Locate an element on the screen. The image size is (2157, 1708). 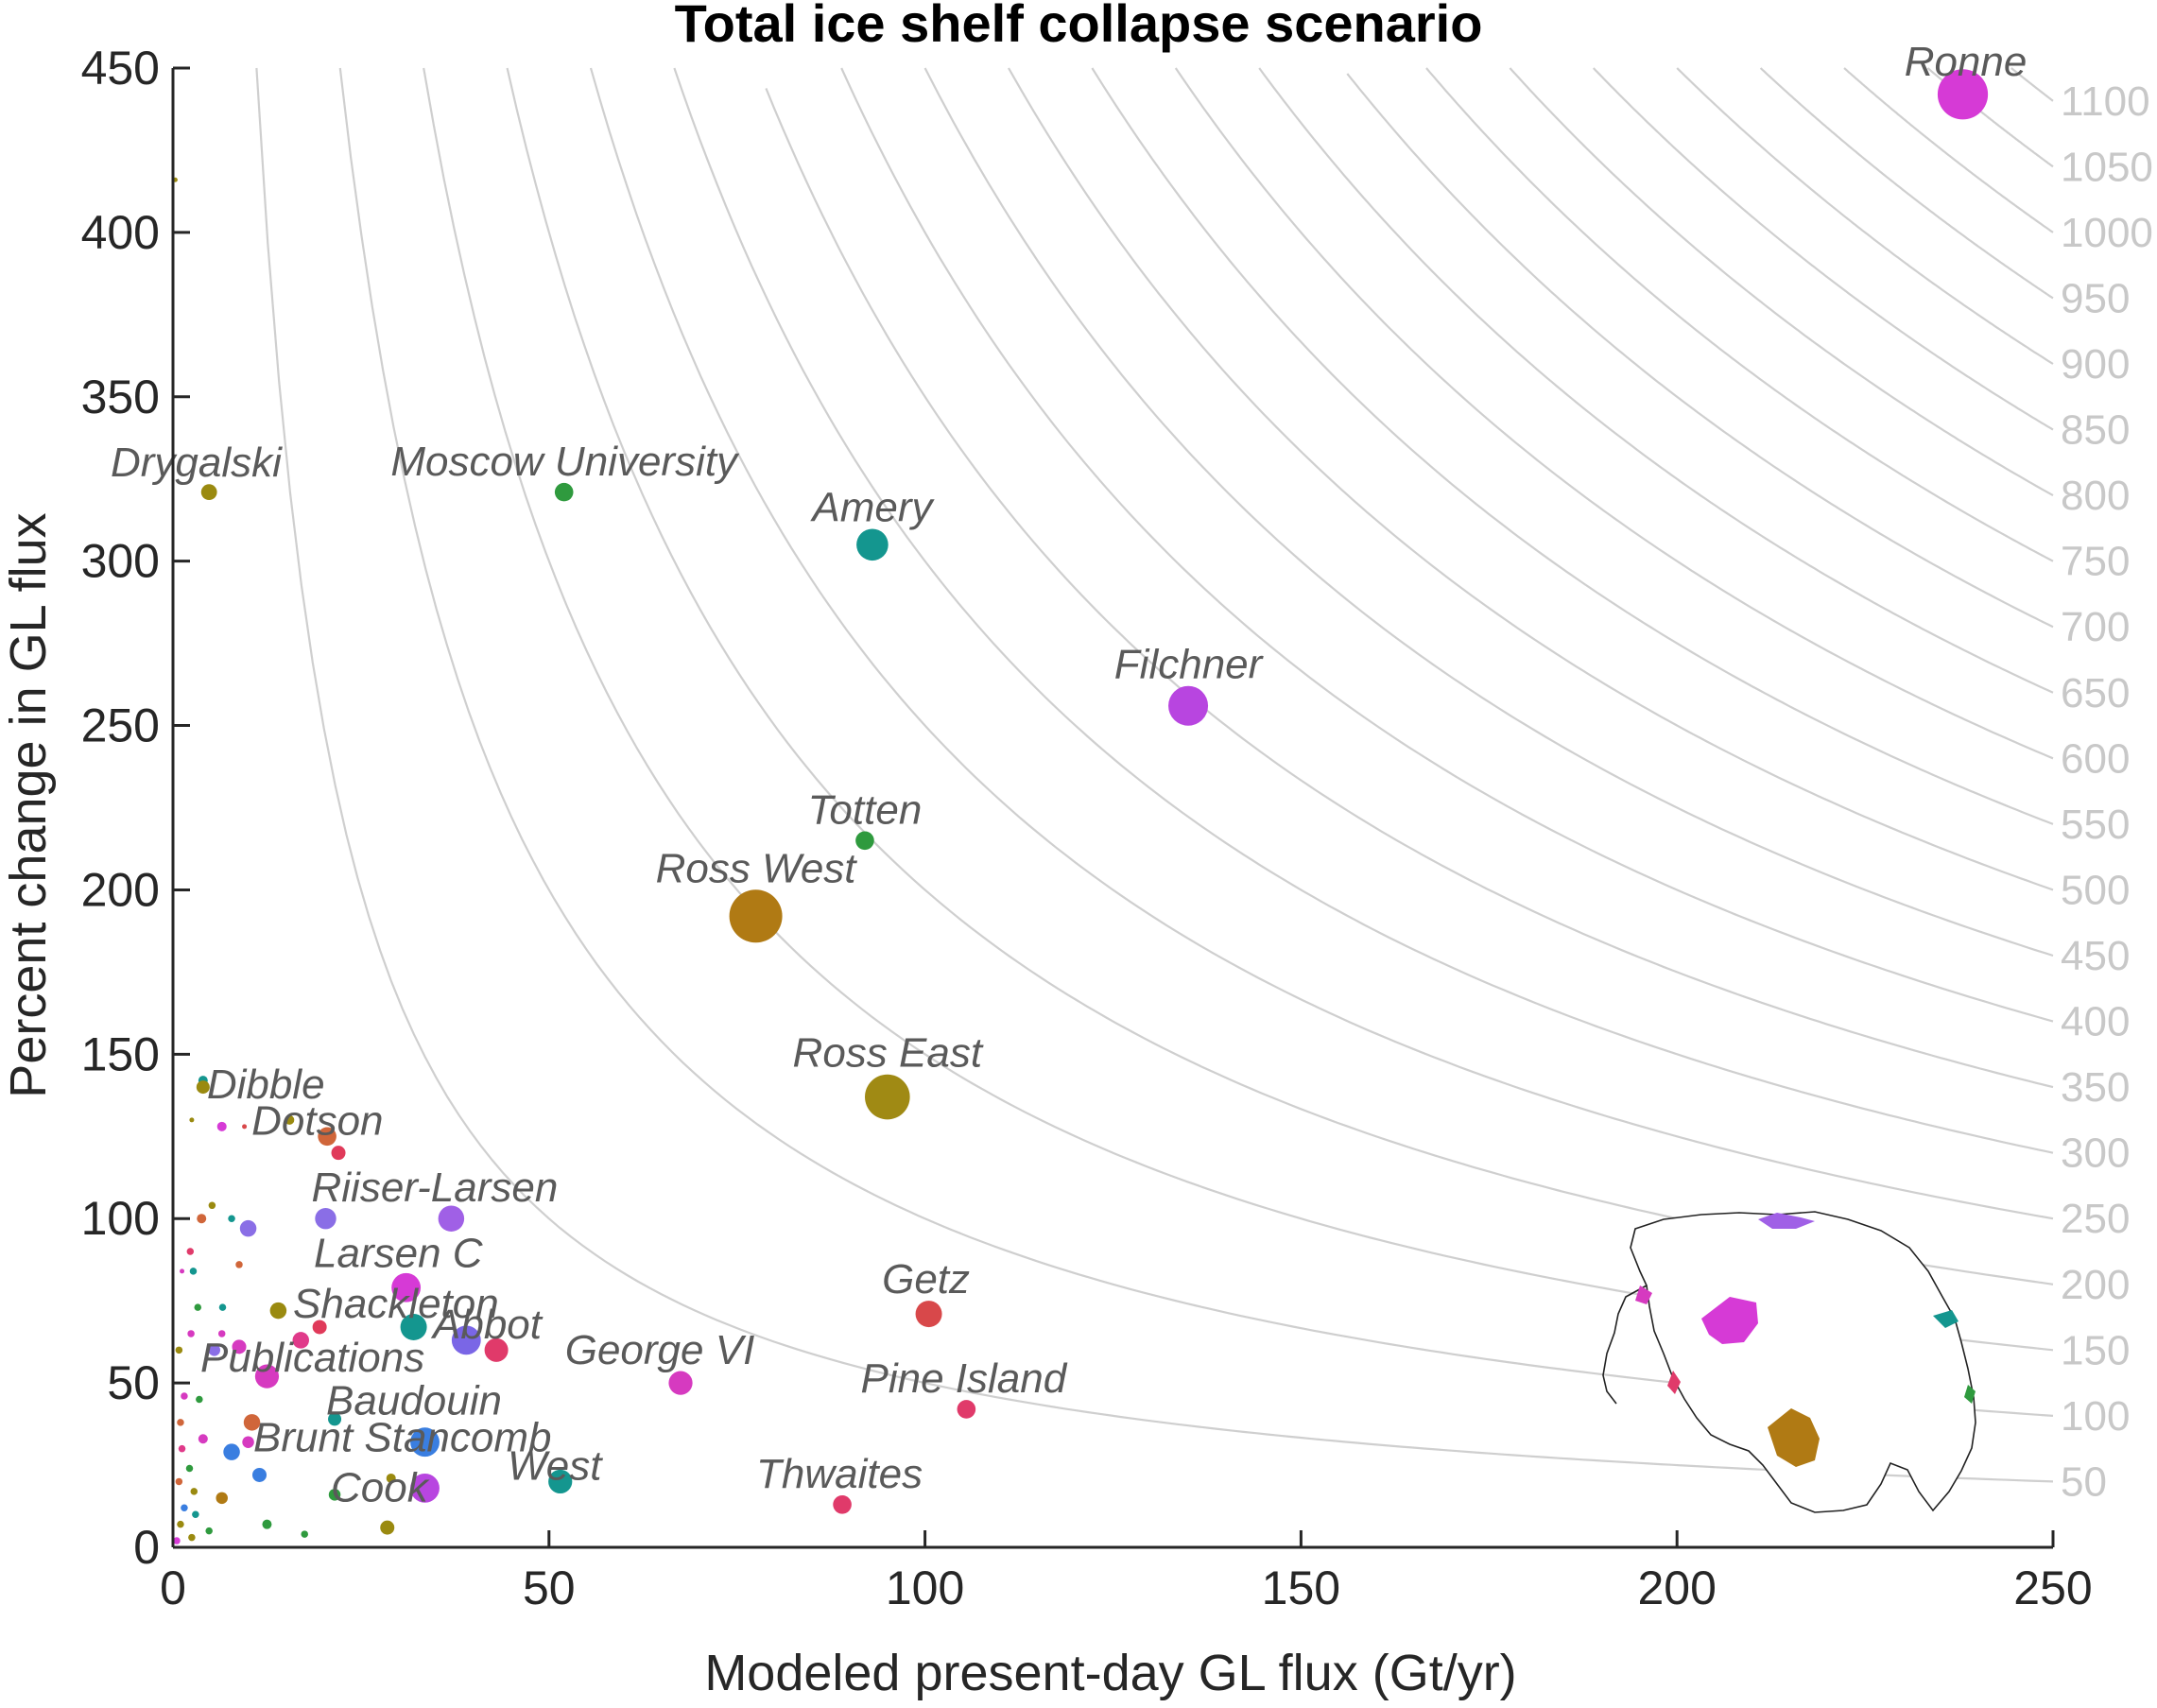
contour-label: 50 is located at coordinates (2084, 1481).